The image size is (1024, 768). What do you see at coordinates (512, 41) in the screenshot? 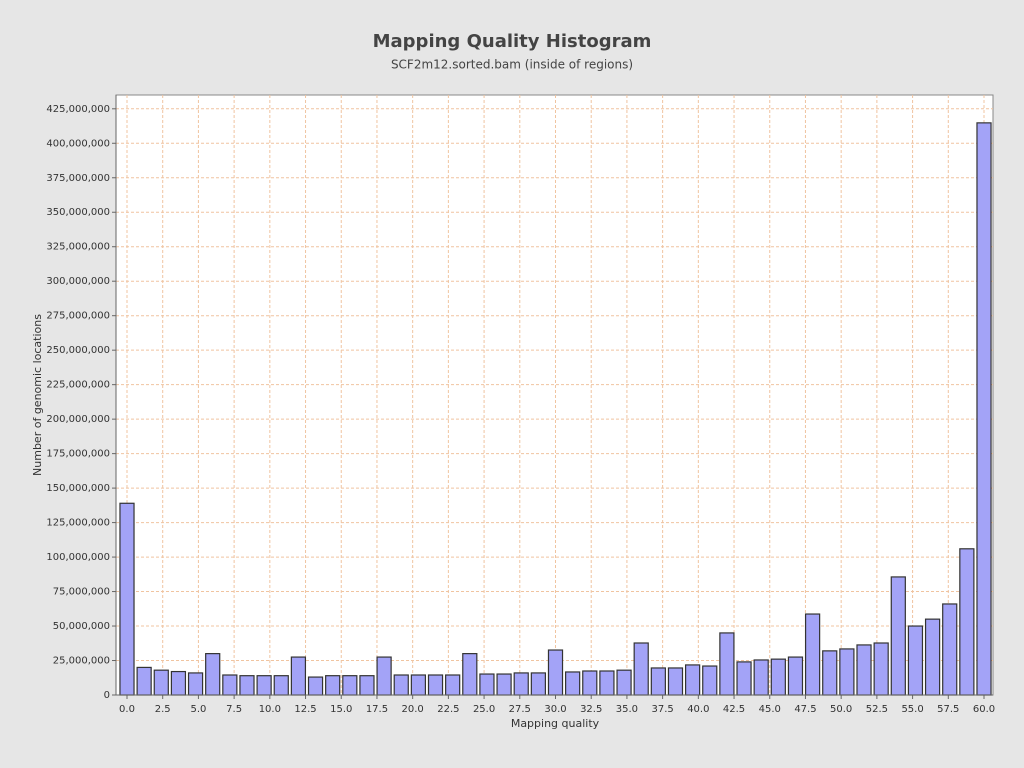
I see `chart-title: Mapping Quality Histogram` at bounding box center [512, 41].